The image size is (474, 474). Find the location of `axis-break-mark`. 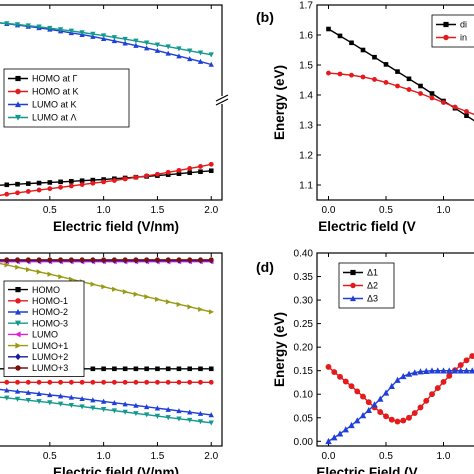

axis-break-mark is located at coordinates (222, 102).